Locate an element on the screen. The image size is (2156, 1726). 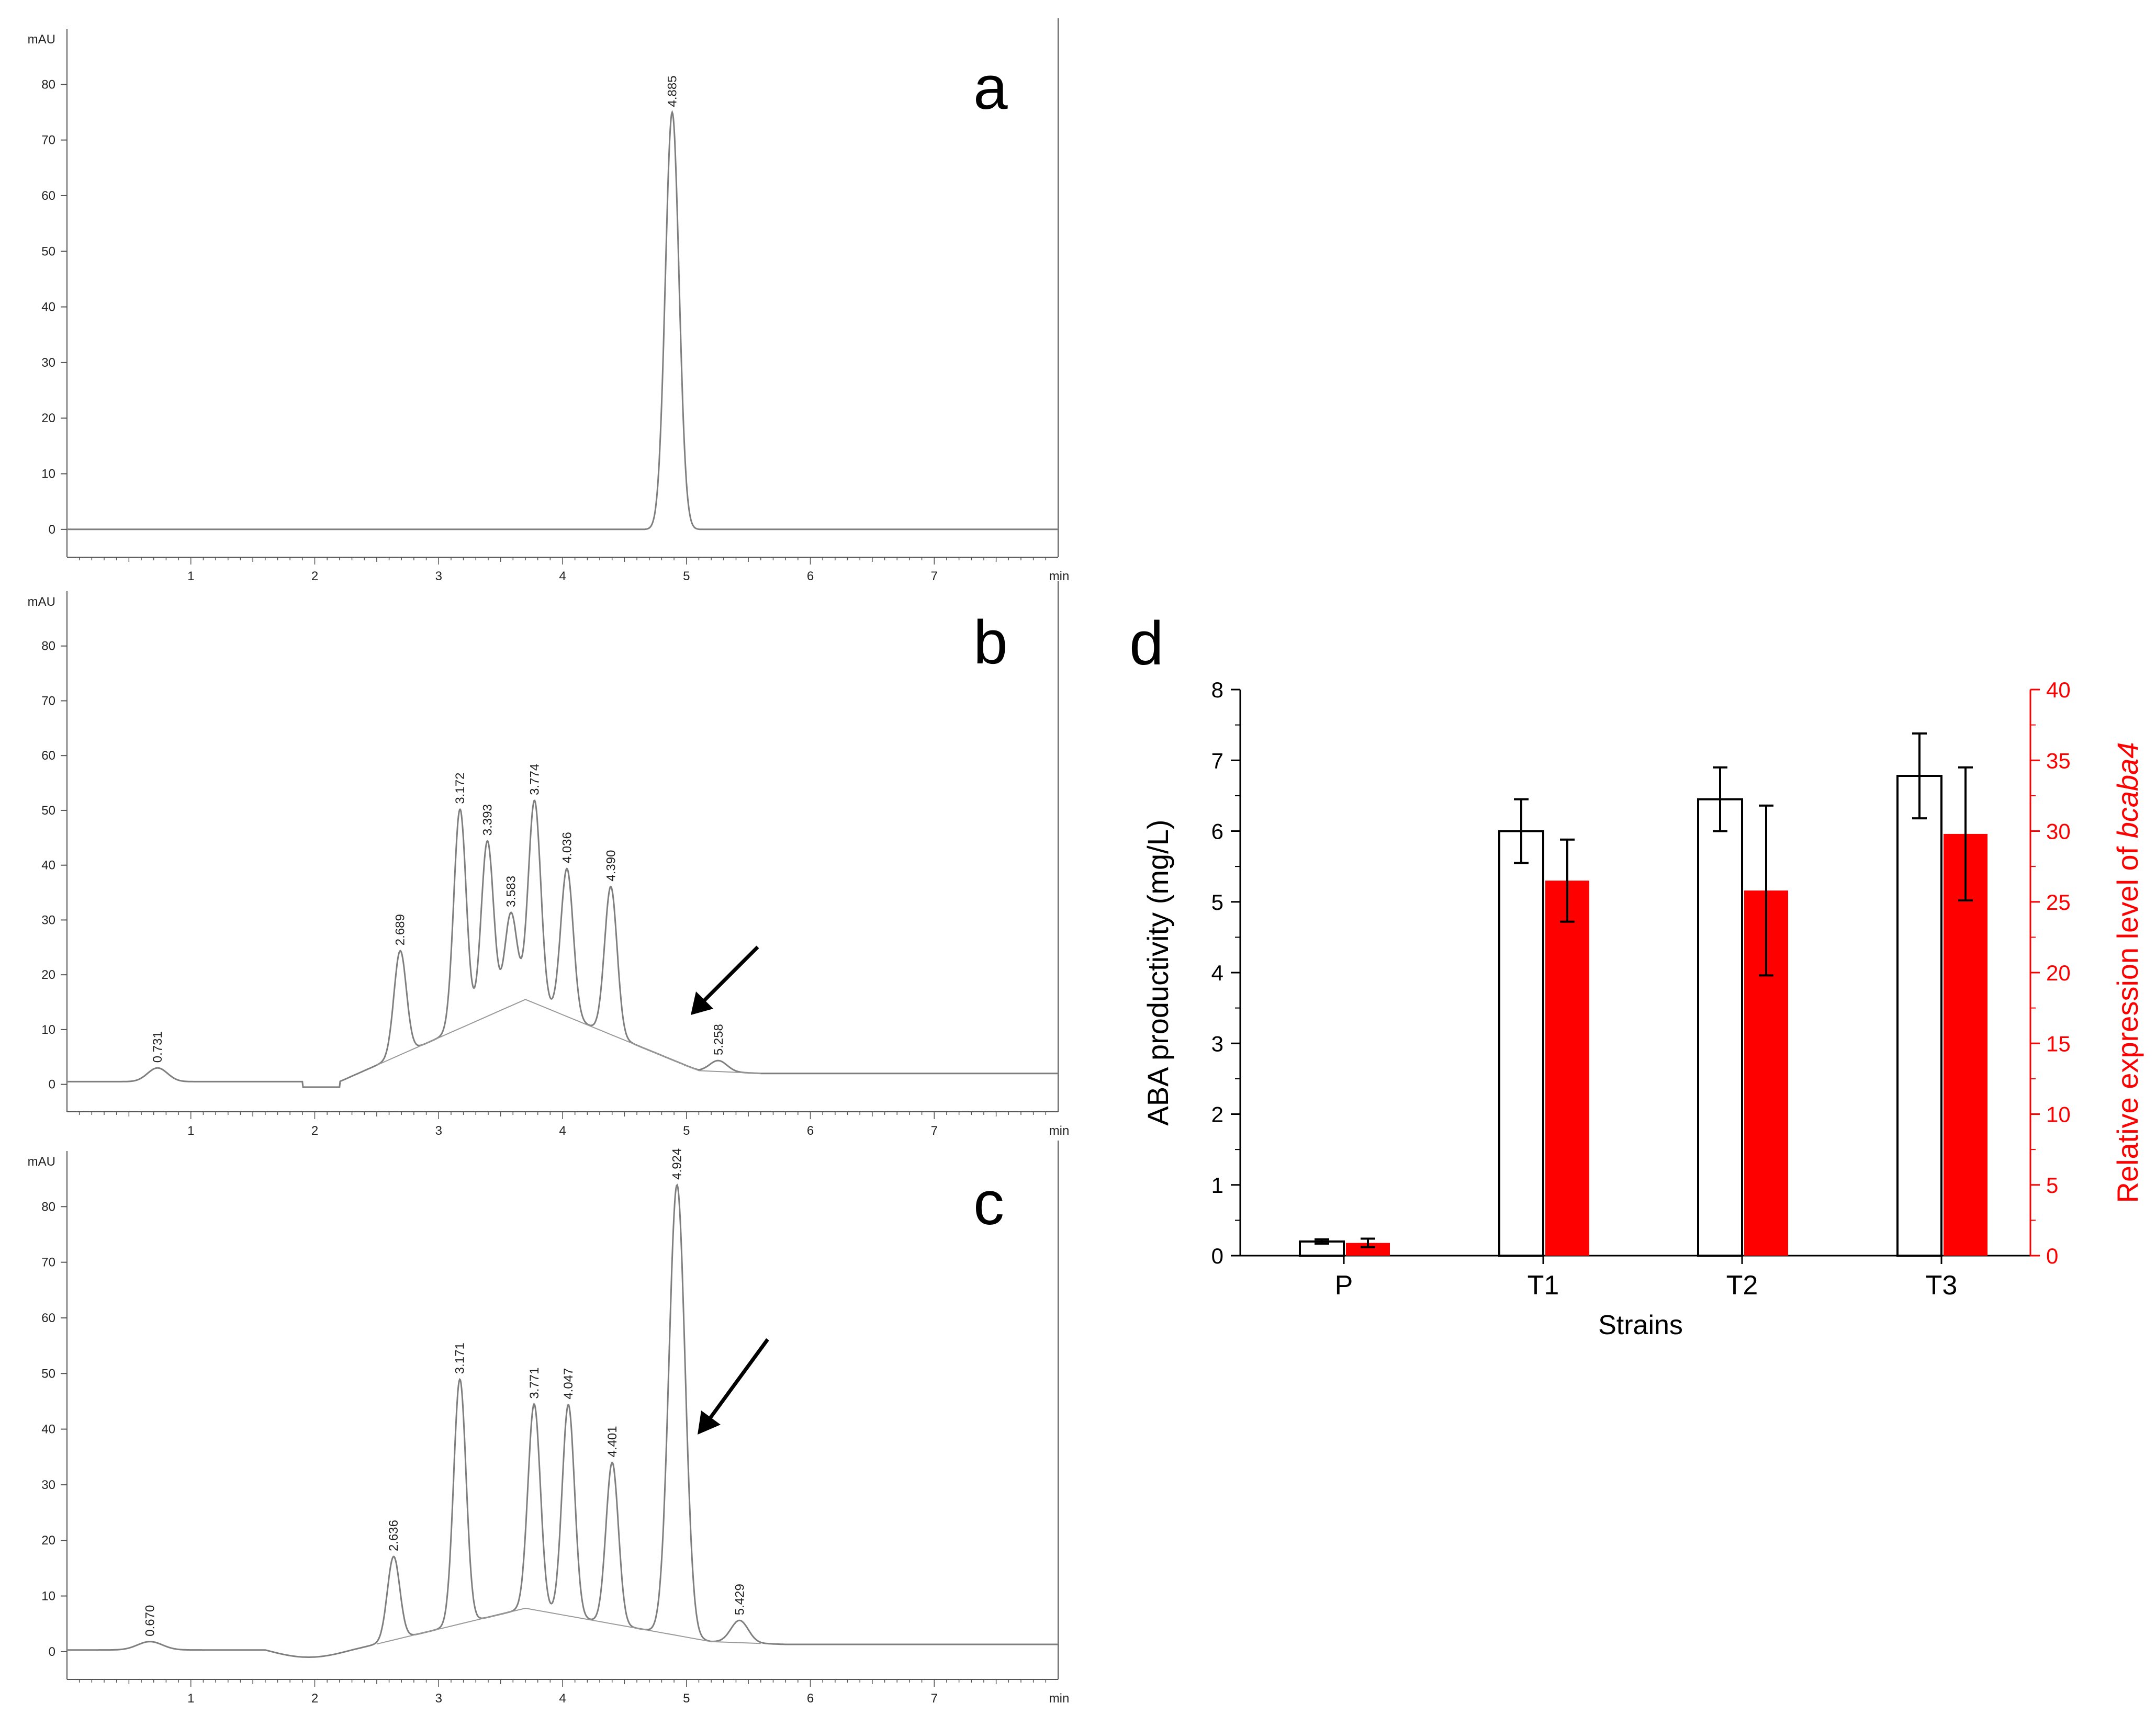
panel-label-c: c is located at coordinates (988, 1203).